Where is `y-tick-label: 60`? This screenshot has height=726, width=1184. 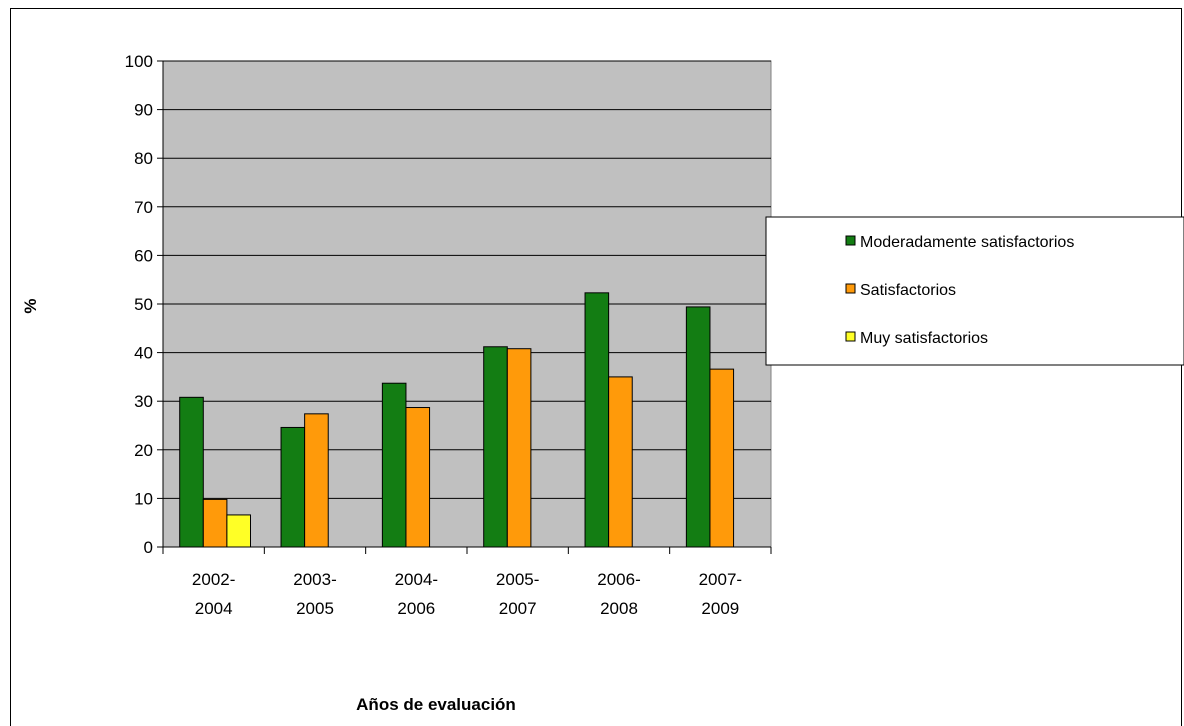
y-tick-label: 60 is located at coordinates (143, 255).